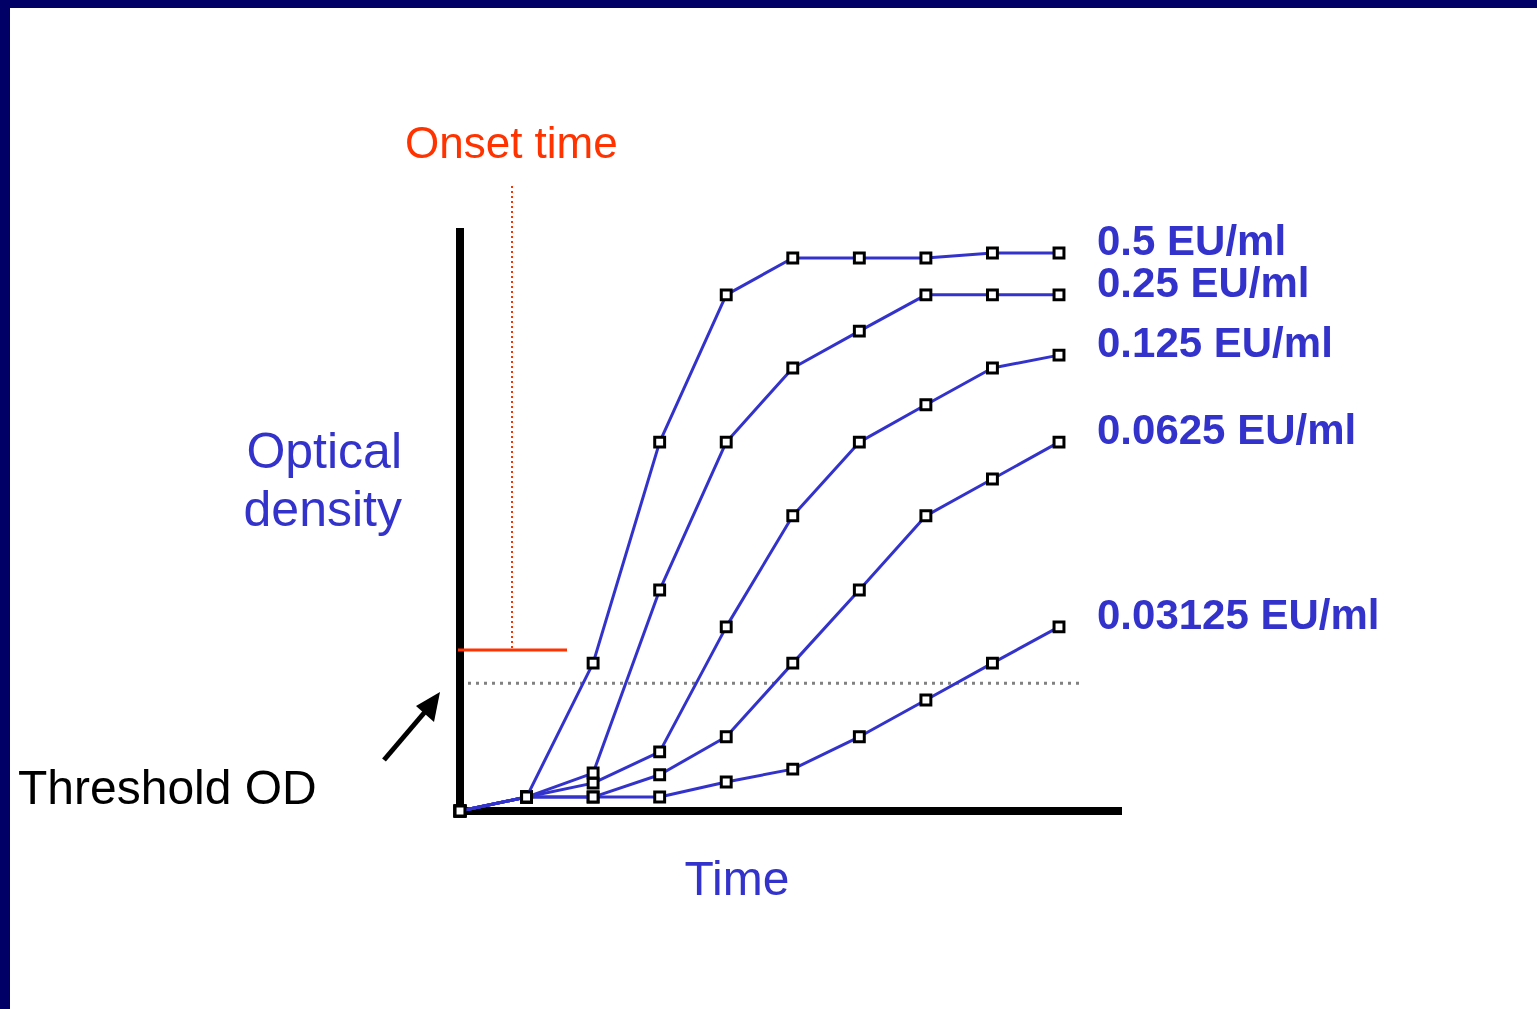 The height and width of the screenshot is (1009, 1537). I want to click on series-label: 0.125 EU/ml, so click(1215, 343).